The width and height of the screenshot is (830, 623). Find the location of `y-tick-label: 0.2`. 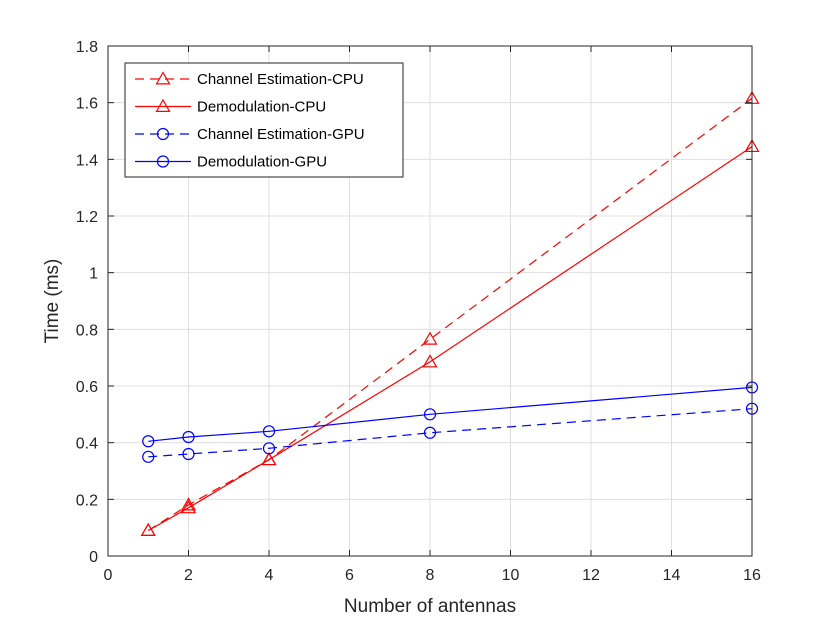

y-tick-label: 0.2 is located at coordinates (87, 500).